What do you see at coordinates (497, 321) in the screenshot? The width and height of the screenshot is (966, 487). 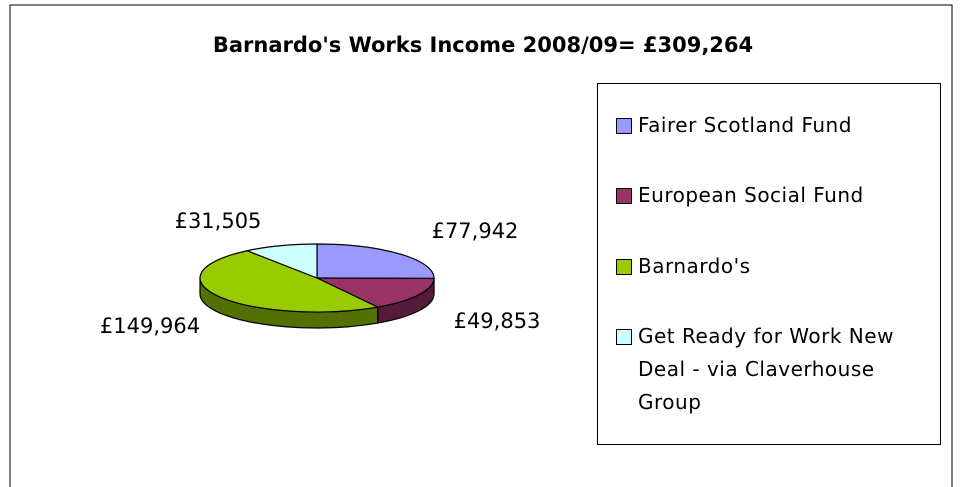 I see `data-label: £49,853` at bounding box center [497, 321].